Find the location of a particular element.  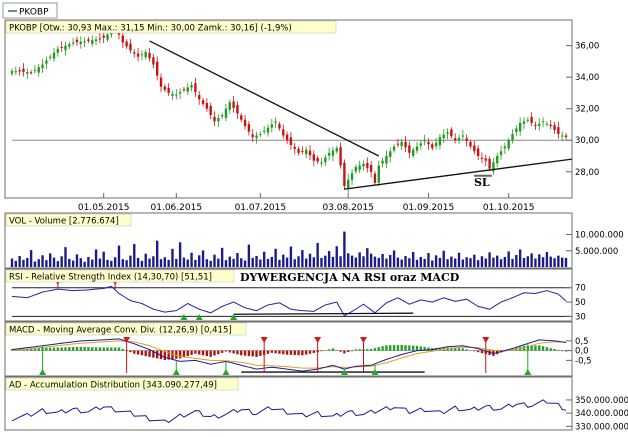

ad-line is located at coordinates (289, 411).